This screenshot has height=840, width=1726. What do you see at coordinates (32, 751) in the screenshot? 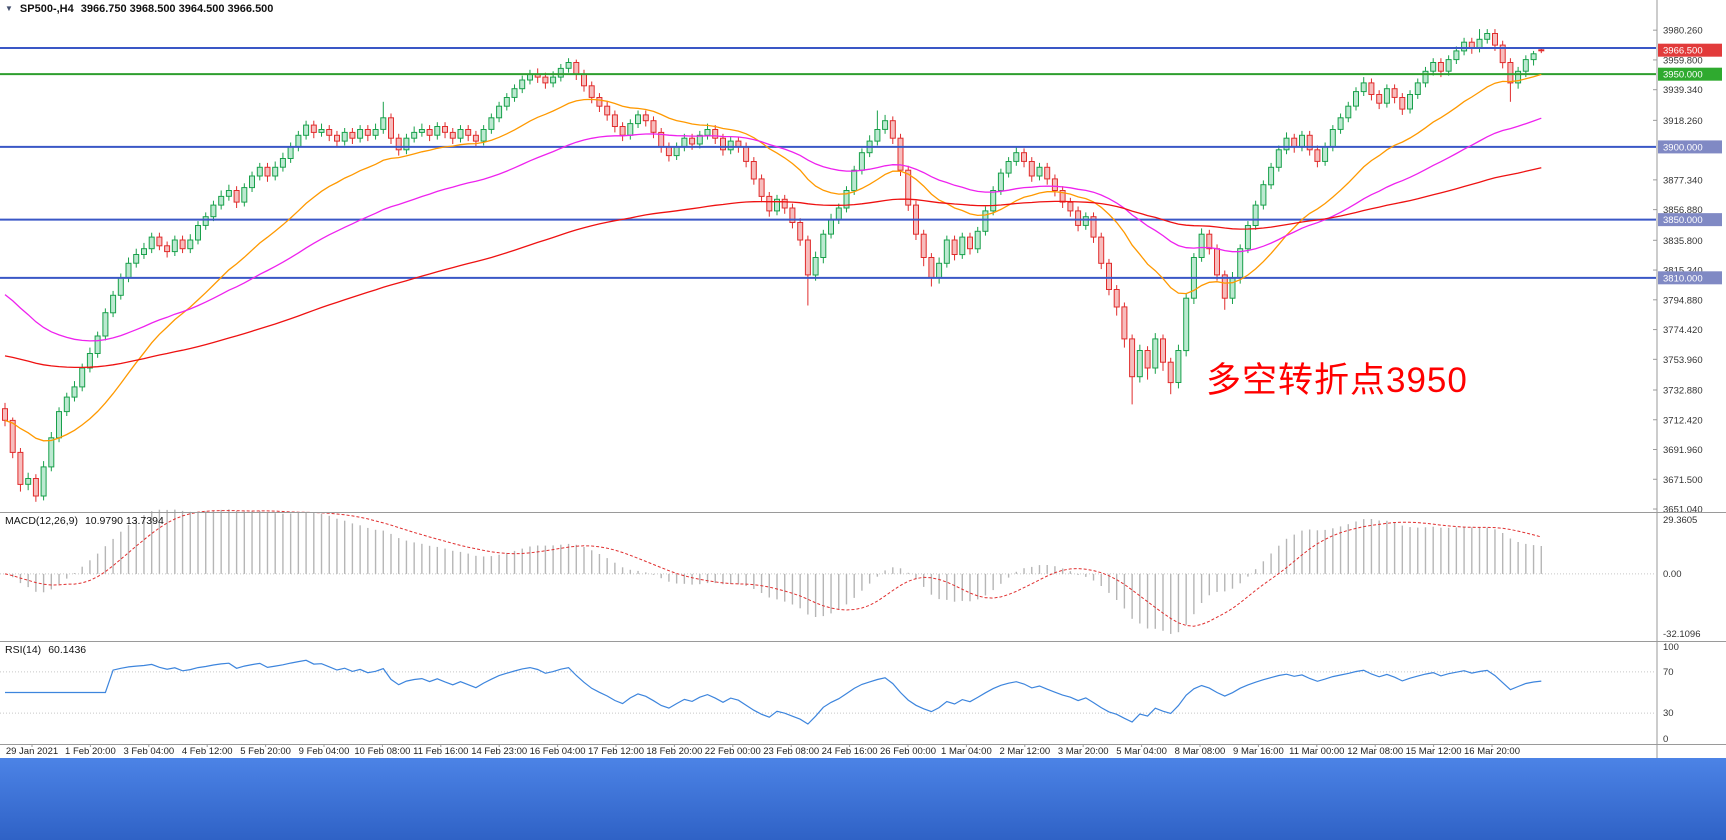
I see `svg-text: 29 Jan 2021` at bounding box center [32, 751].